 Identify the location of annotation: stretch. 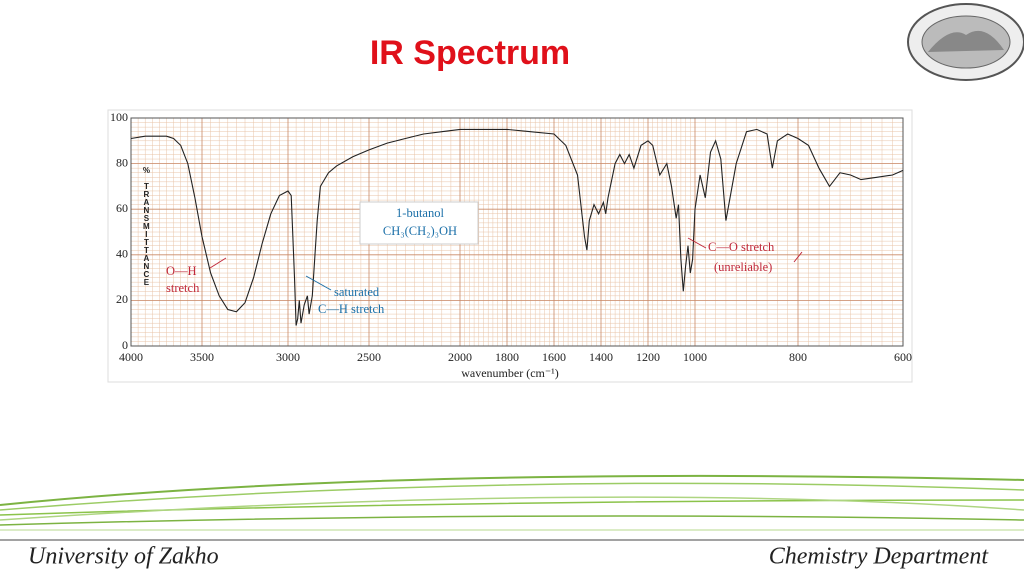
(183, 288).